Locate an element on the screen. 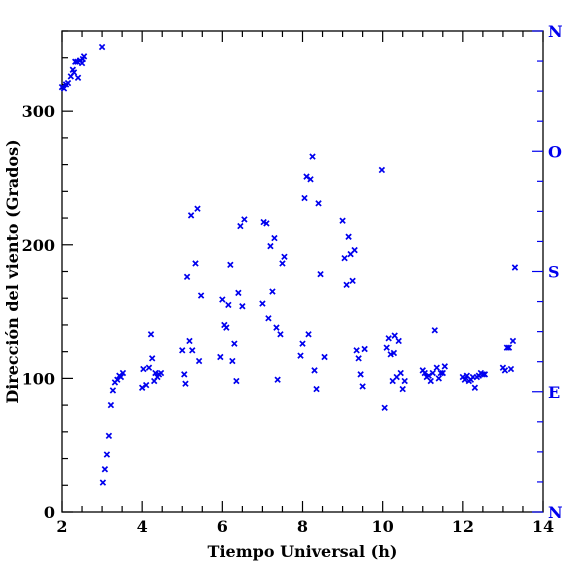  x-tick-label: 12 is located at coordinates (463, 526).